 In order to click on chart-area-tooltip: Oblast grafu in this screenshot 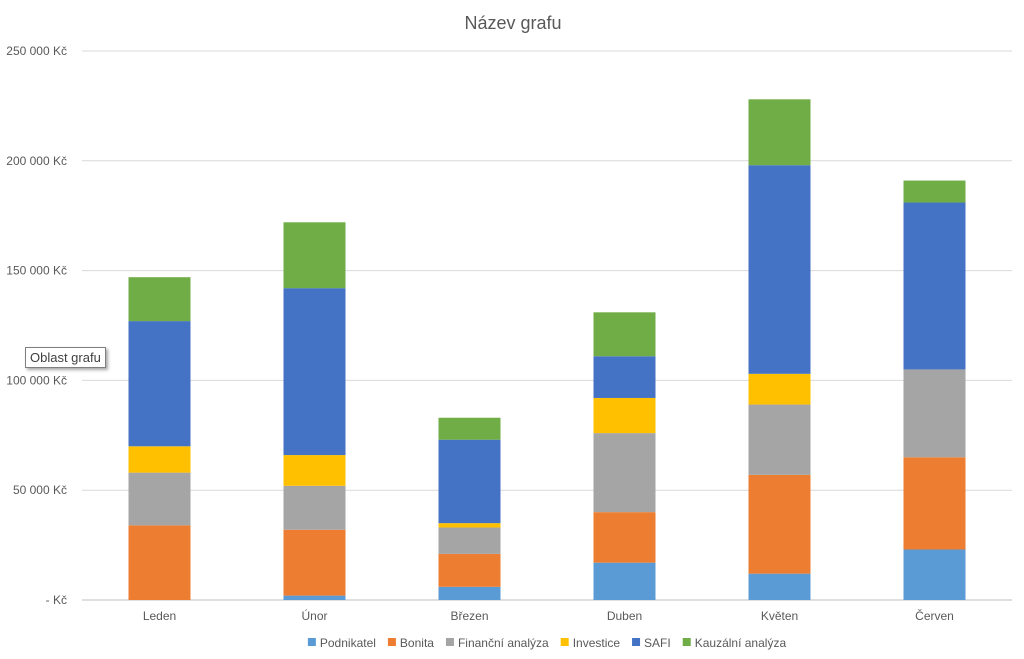, I will do `click(65, 357)`.